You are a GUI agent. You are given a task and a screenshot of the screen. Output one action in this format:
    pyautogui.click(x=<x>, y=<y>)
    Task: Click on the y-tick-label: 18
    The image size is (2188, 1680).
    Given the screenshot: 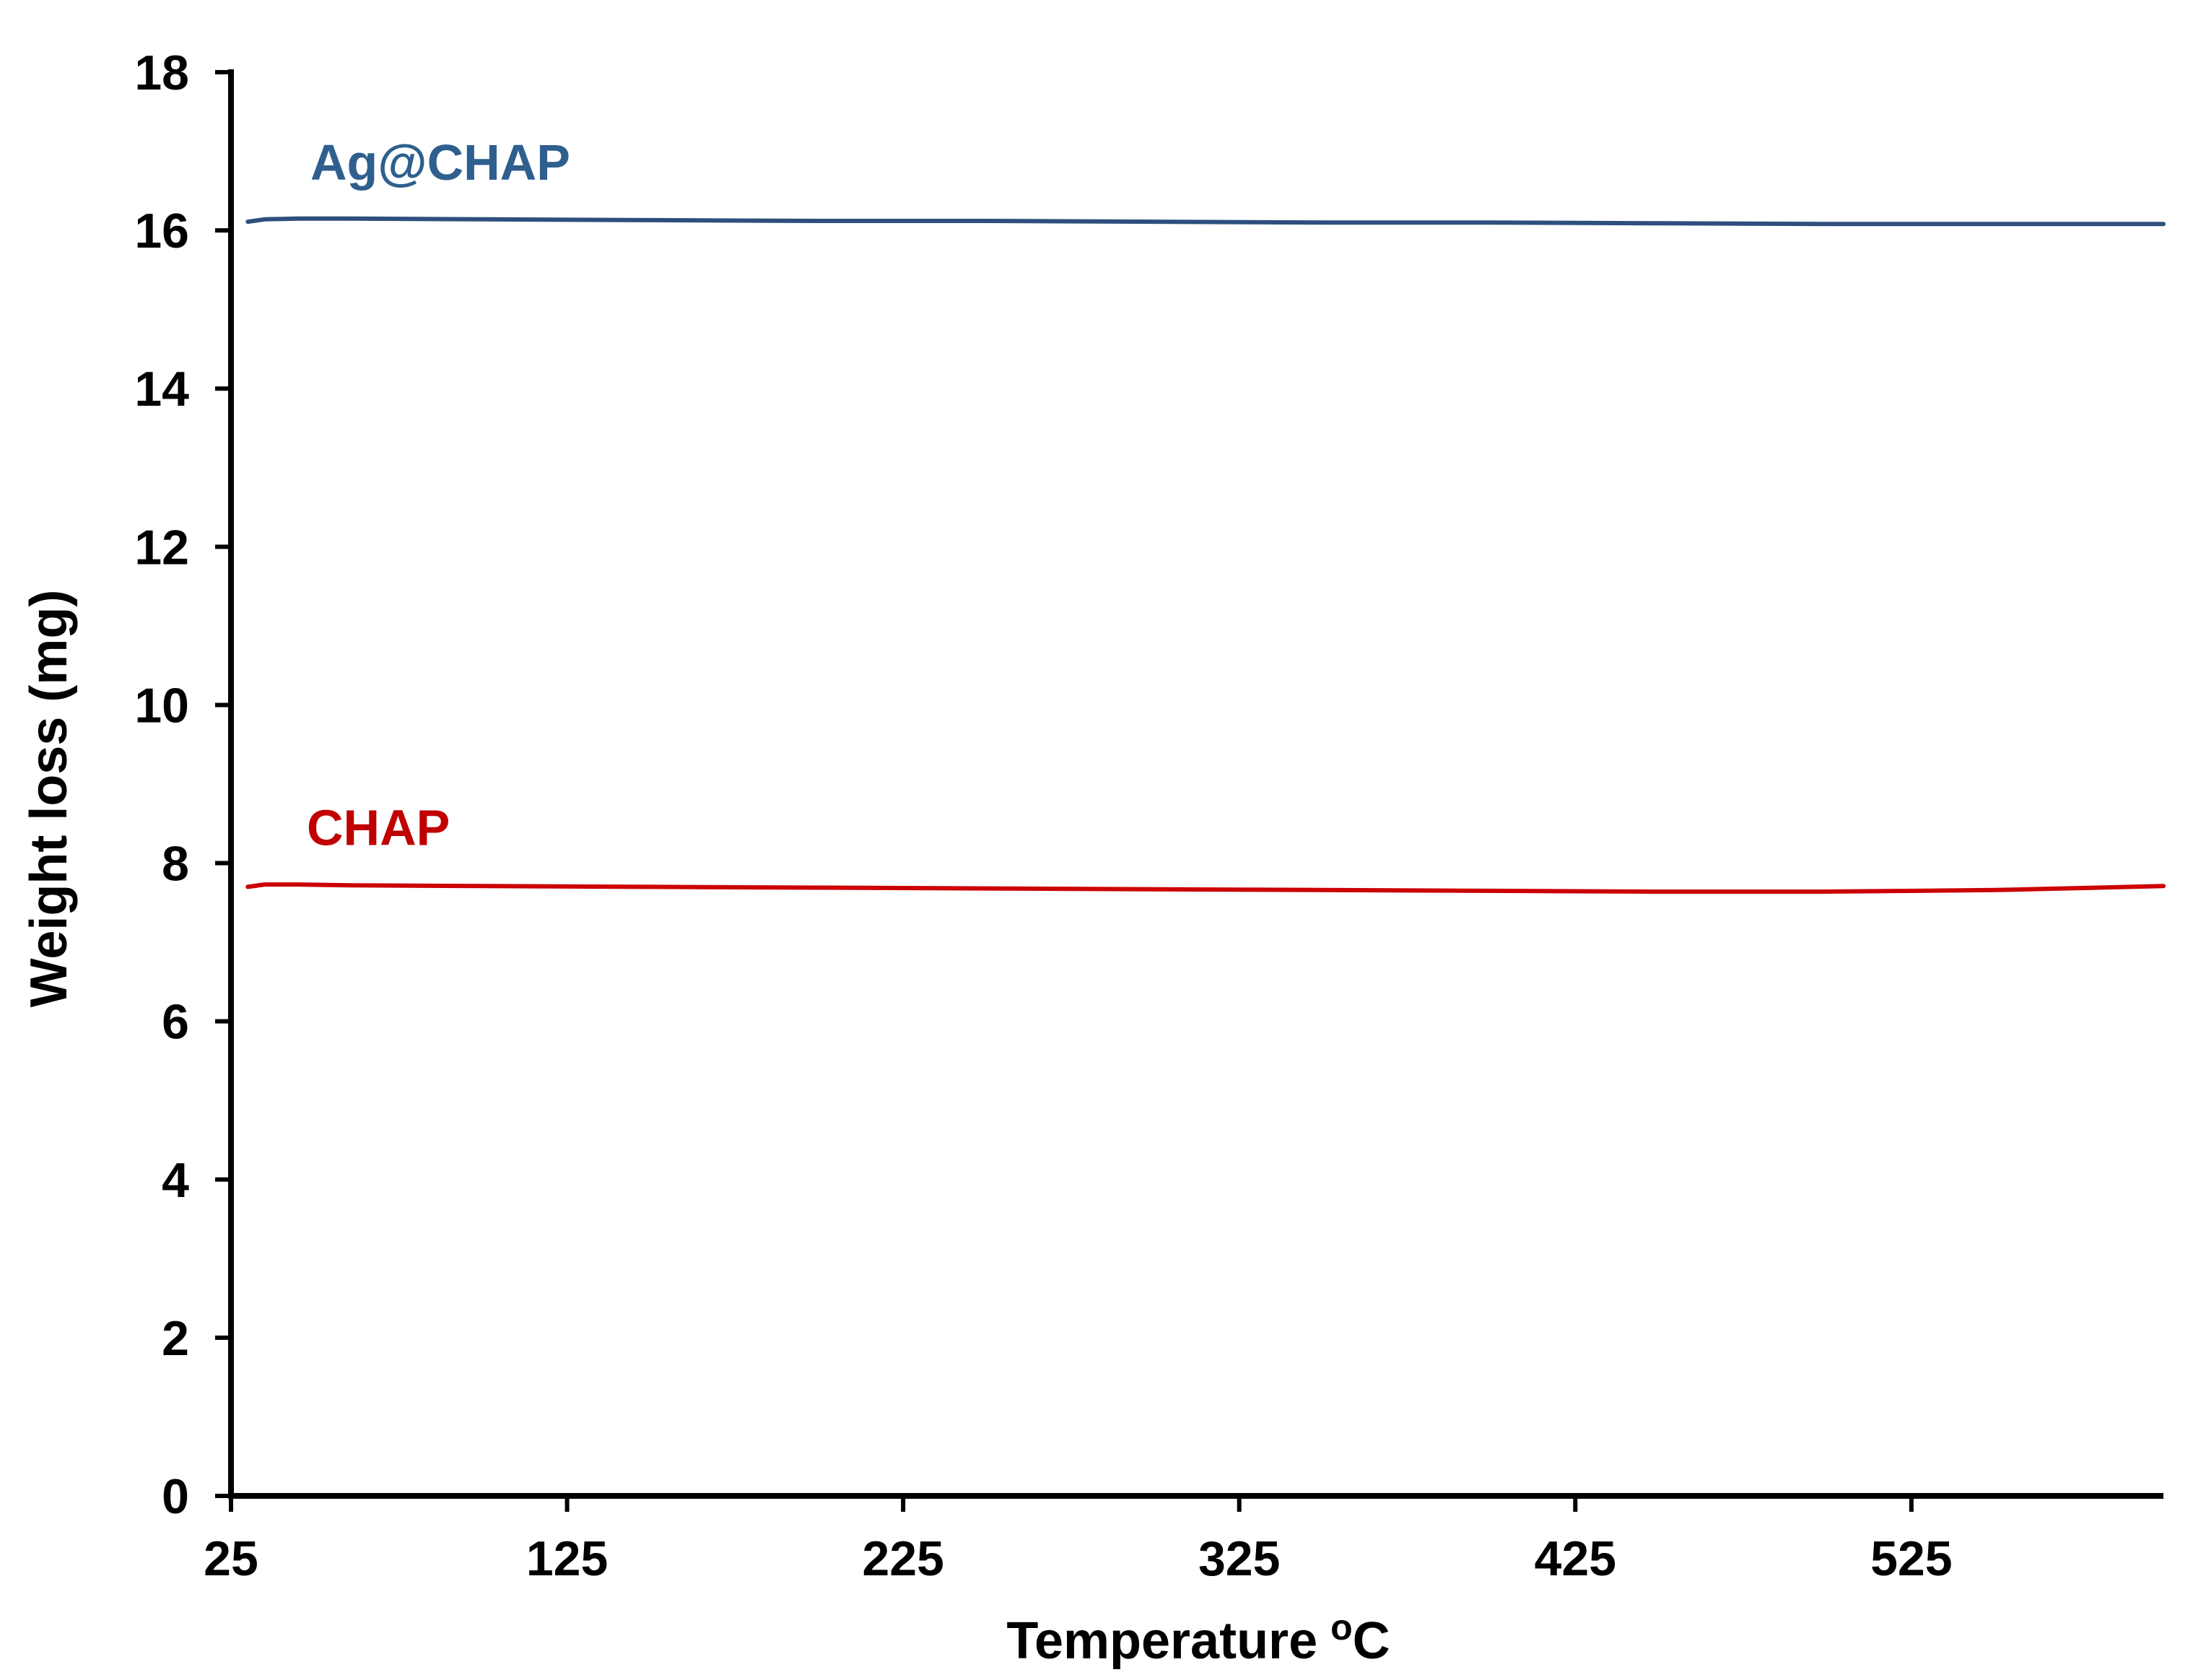 What is the action you would take?
    pyautogui.click(x=161, y=72)
    